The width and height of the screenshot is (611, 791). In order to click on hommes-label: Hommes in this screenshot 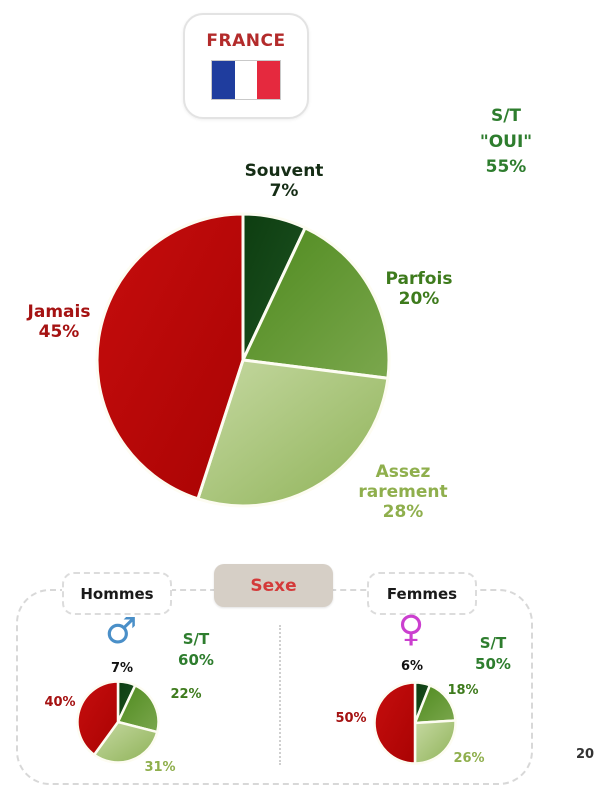, I will do `click(117, 593)`.